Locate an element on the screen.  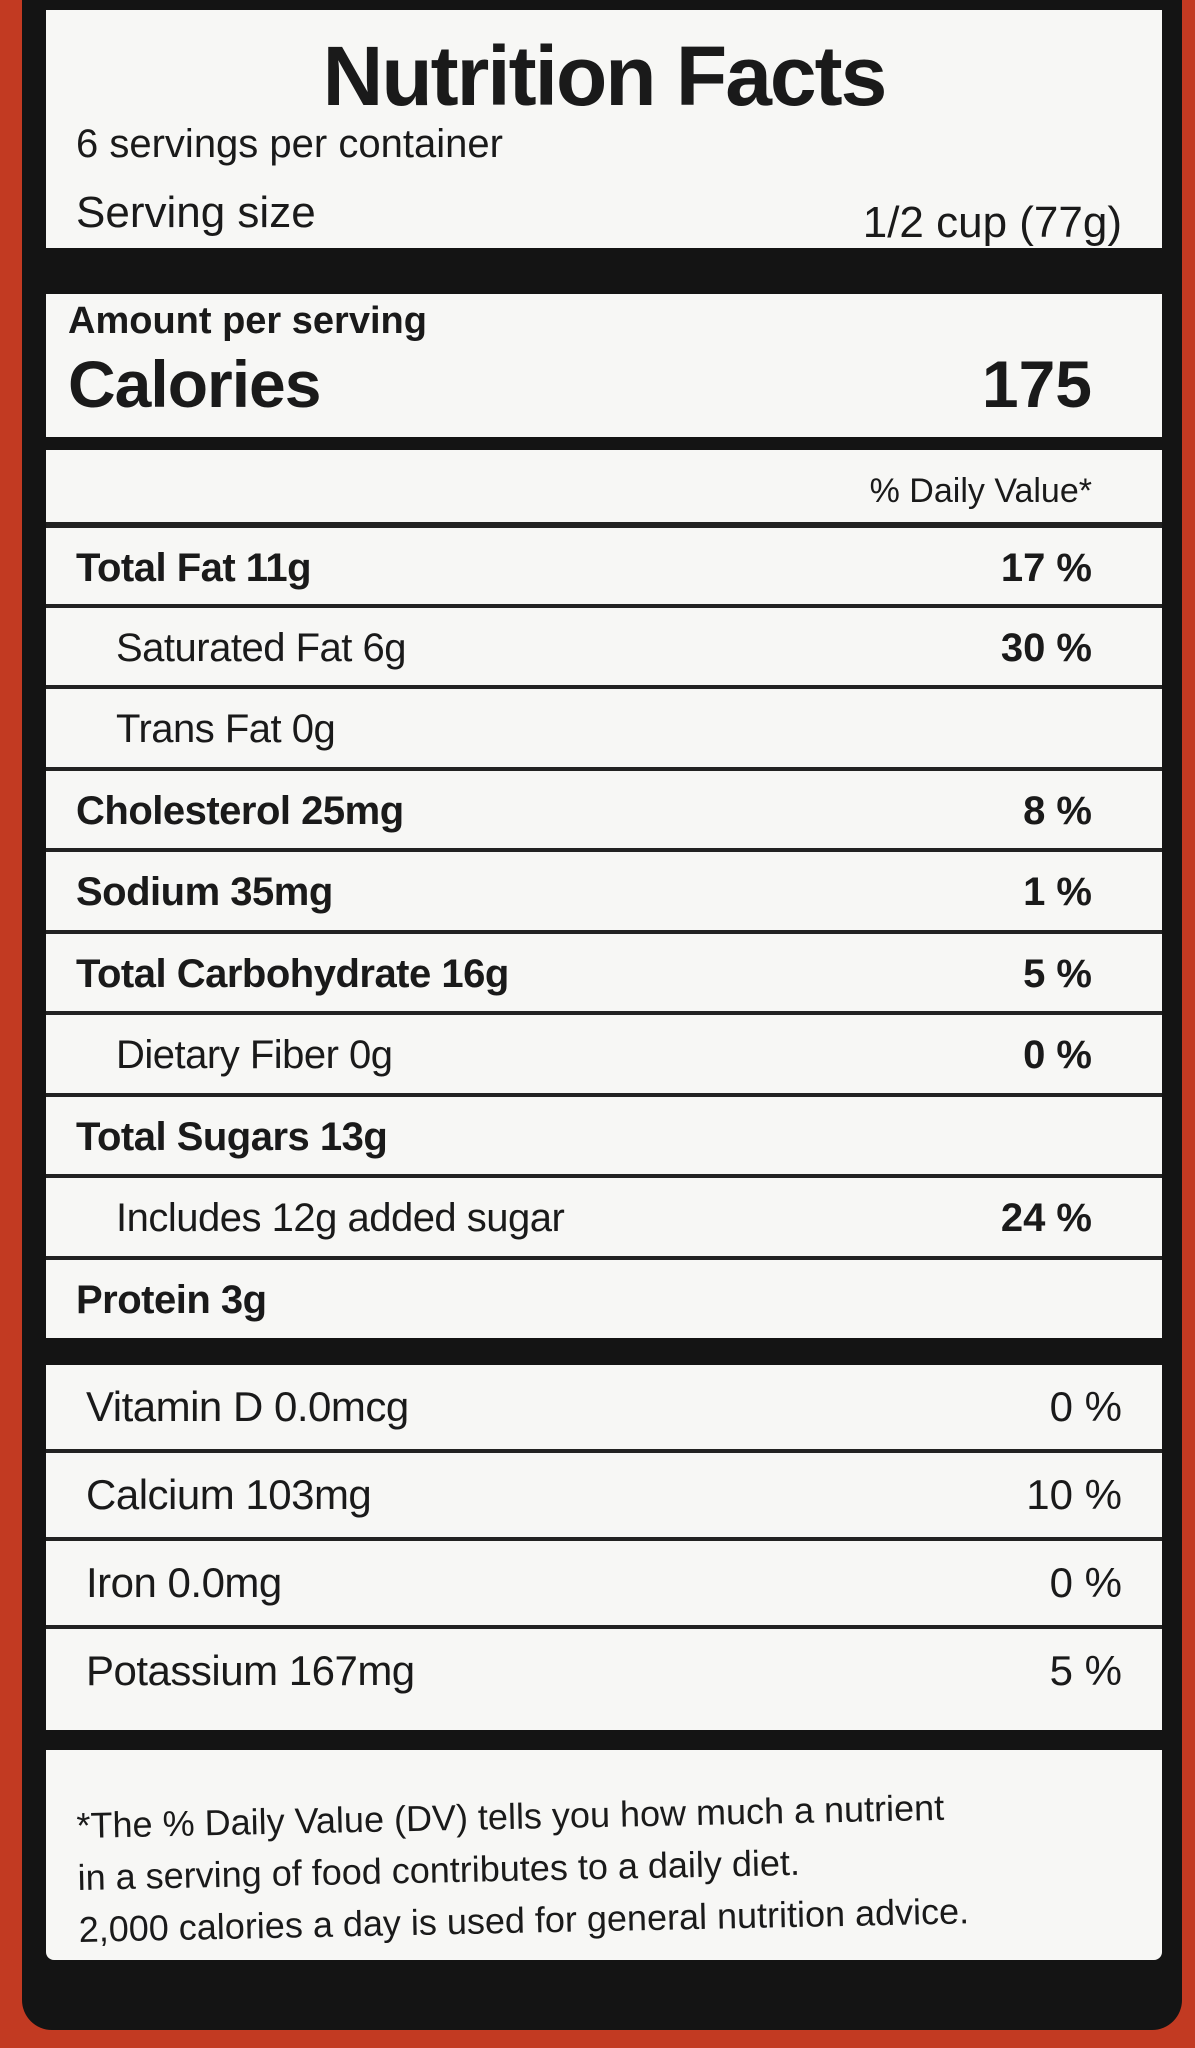
nutrient-daily-value: 30 % is located at coordinates (1046, 647).